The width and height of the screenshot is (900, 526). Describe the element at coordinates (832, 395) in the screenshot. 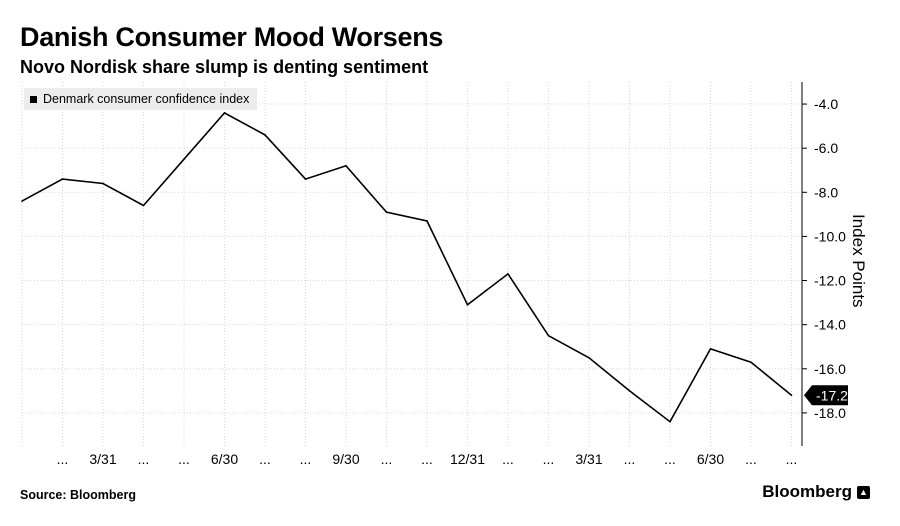

I see `last-value-label: -17.2` at that location.